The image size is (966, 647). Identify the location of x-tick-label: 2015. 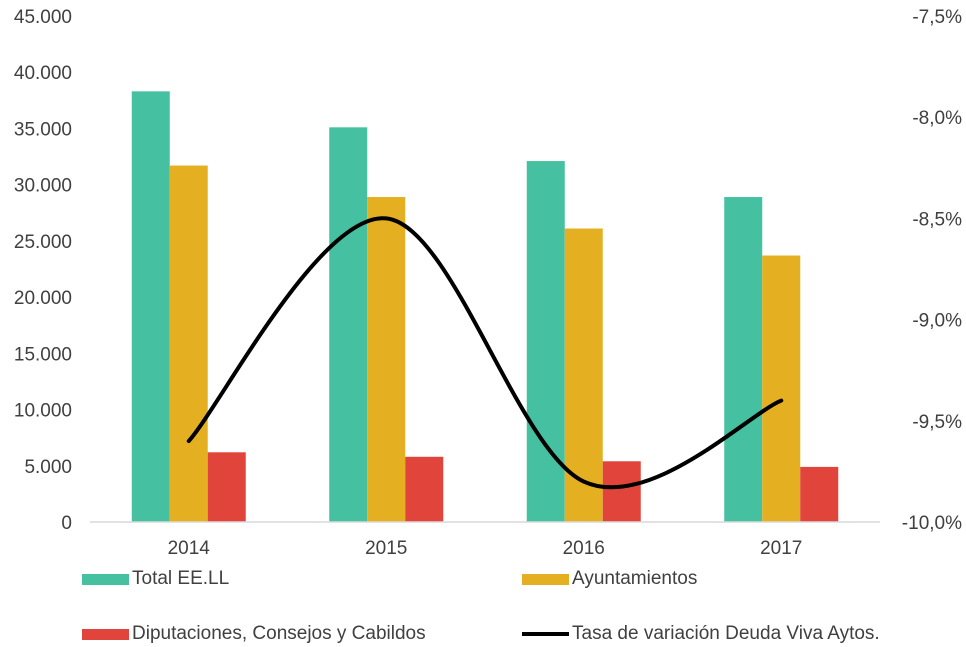
(386, 548).